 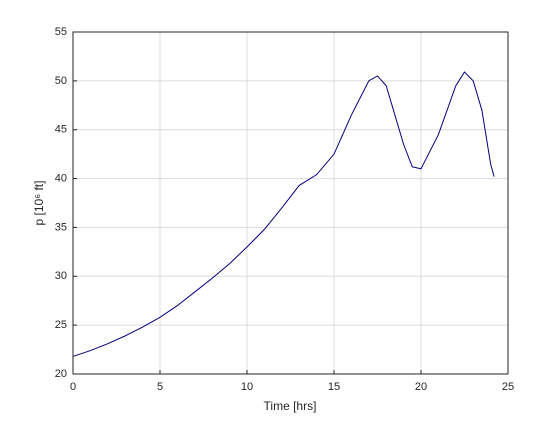 I want to click on x-tick-label: 10, so click(x=247, y=387).